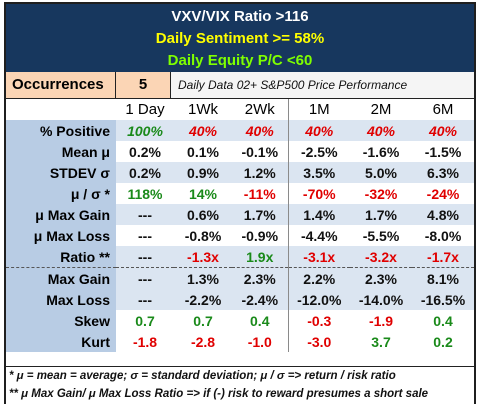 The width and height of the screenshot is (480, 406). I want to click on table-cell: -14.0%, so click(381, 299).